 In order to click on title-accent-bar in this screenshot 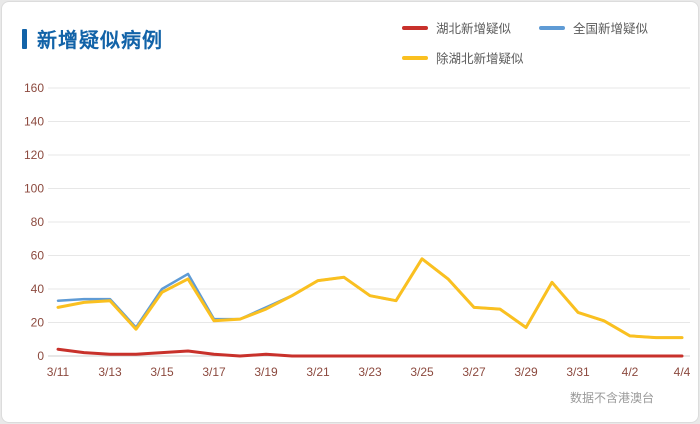, I will do `click(24, 38)`.